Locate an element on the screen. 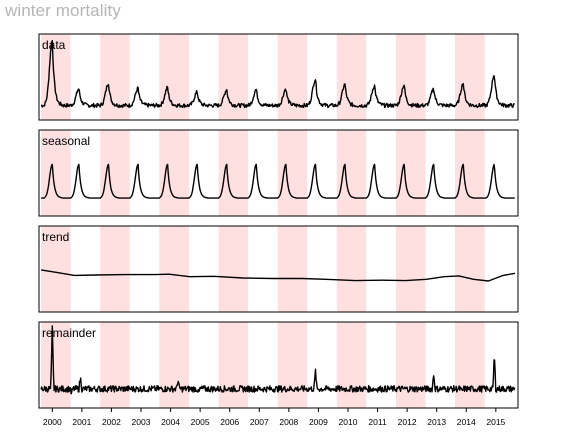 The height and width of the screenshot is (432, 576). series-line-remainder is located at coordinates (278, 360).